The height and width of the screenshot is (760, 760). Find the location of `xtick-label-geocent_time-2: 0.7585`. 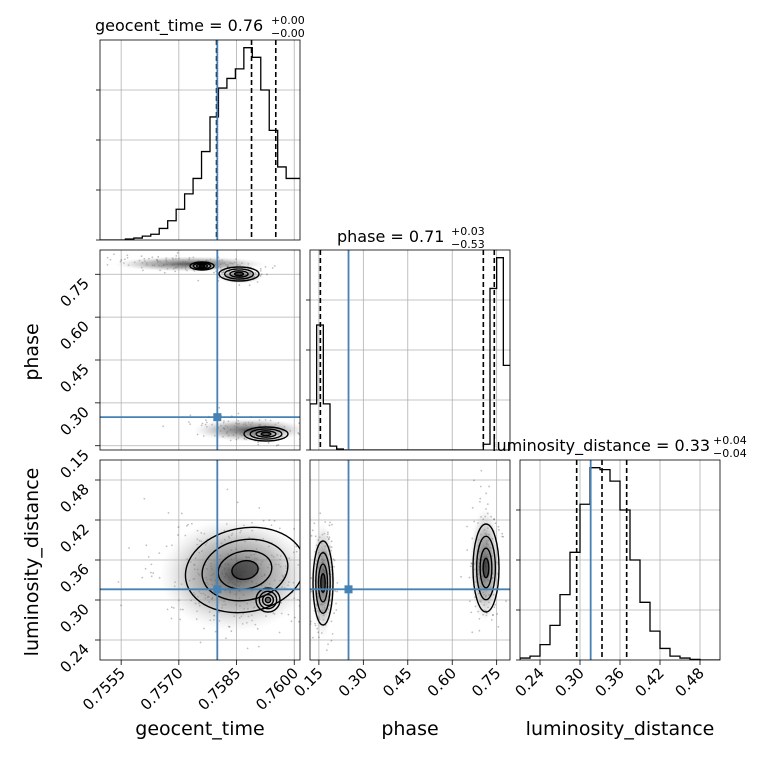

xtick-label-geocent_time-2: 0.7585 is located at coordinates (220, 689).